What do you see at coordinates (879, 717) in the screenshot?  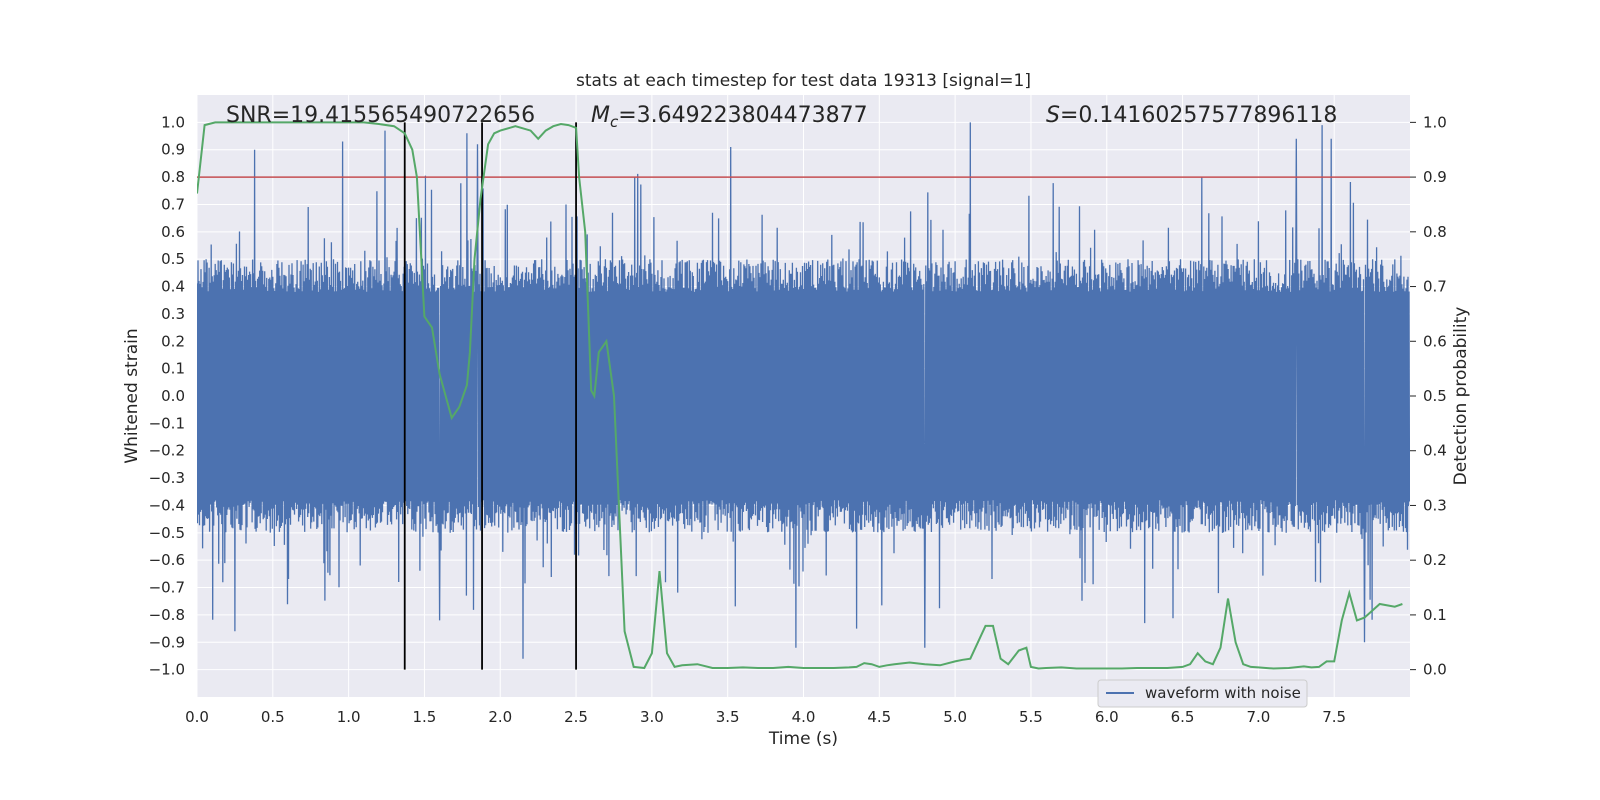 I see `x-tick-label: 4.5` at bounding box center [879, 717].